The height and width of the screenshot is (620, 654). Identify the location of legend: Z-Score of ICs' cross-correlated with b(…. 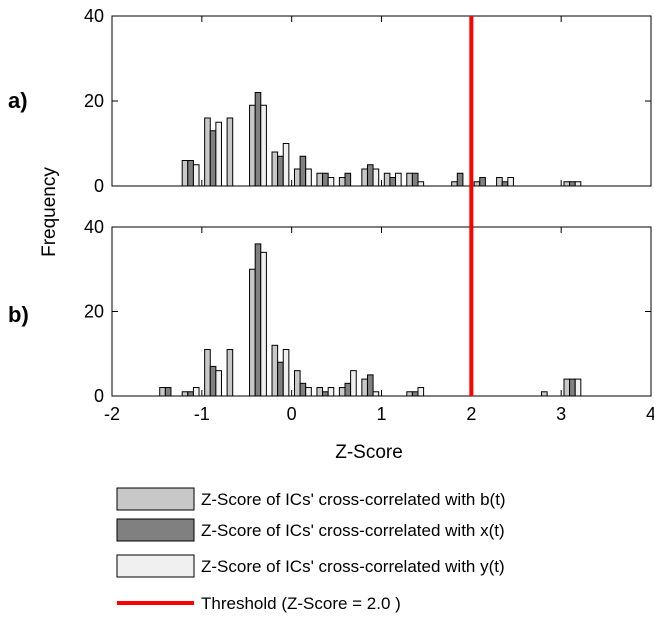
(311, 550).